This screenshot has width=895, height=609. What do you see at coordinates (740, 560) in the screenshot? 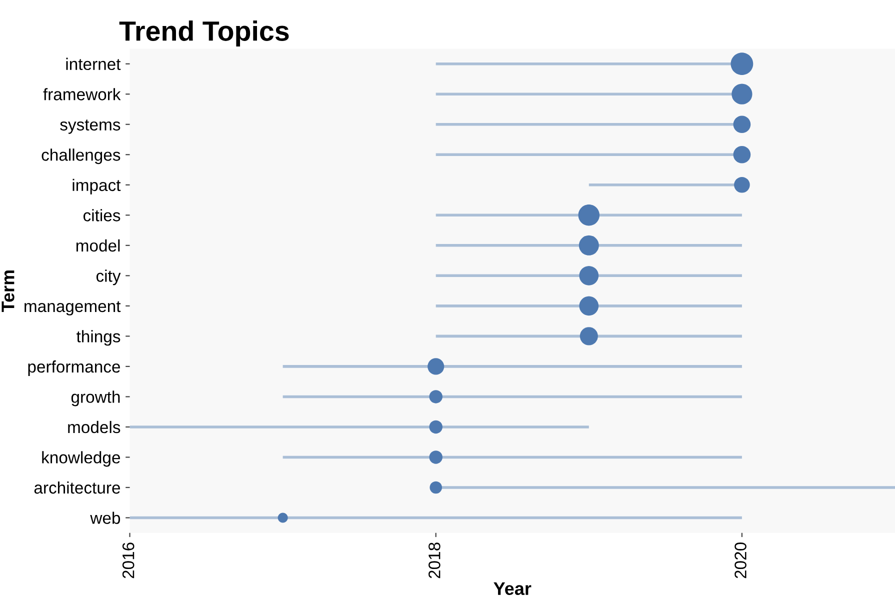
I see `x-tick-label: 2020` at bounding box center [740, 560].